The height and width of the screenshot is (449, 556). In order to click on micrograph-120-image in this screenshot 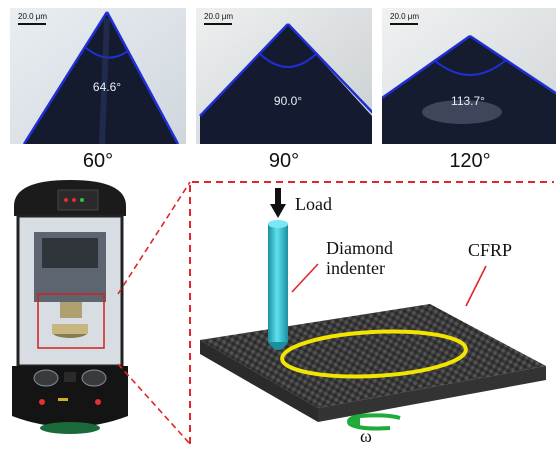, I will do `click(469, 76)`.